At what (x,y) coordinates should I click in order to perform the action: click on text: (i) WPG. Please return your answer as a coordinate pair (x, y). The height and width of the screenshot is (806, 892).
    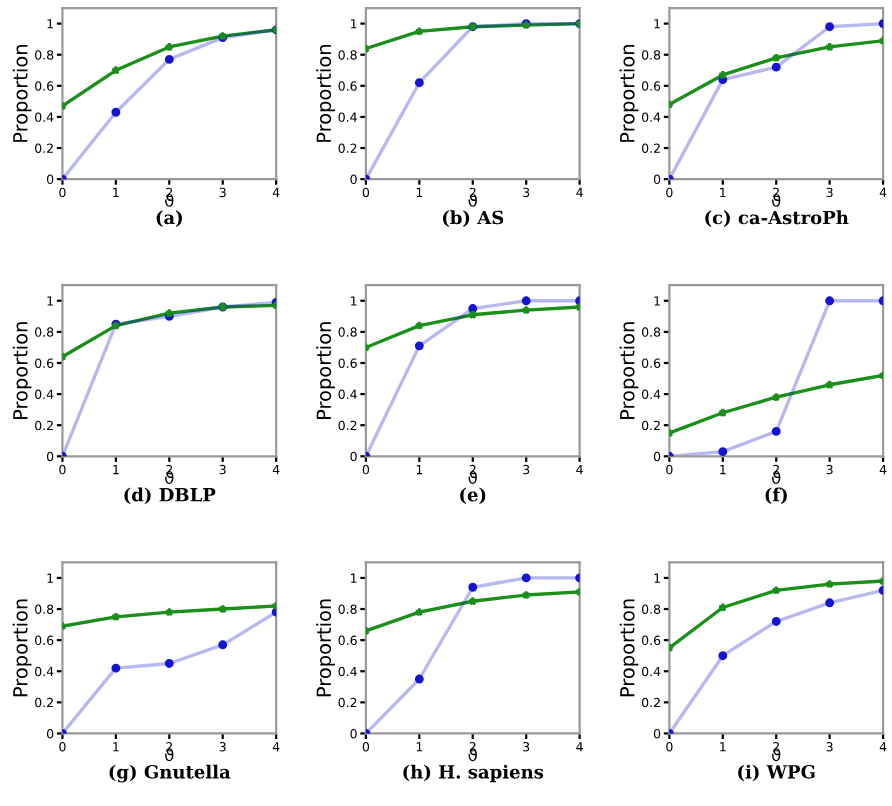
    Looking at the image, I should click on (776, 773).